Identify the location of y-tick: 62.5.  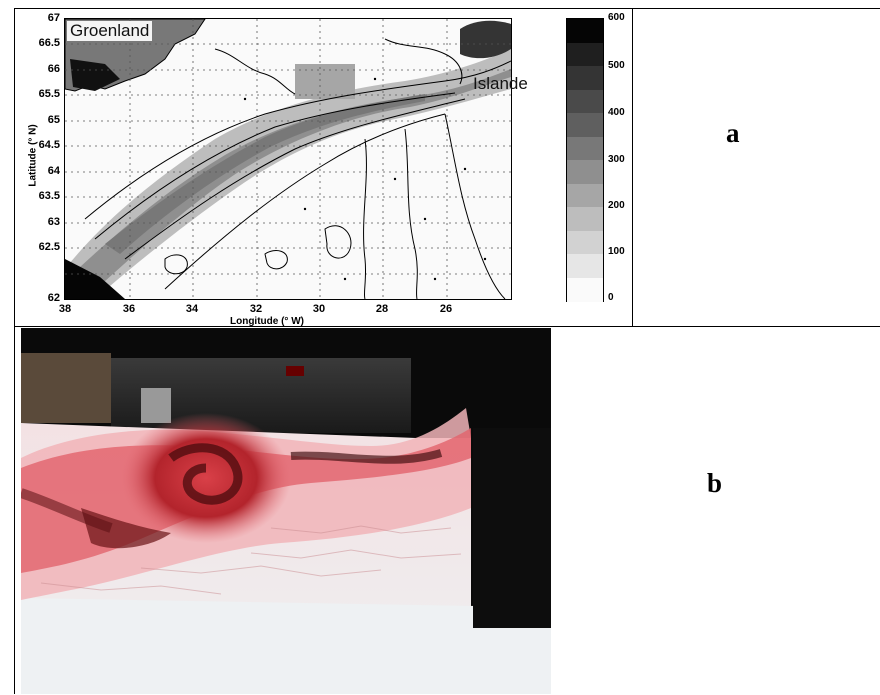
(49, 247).